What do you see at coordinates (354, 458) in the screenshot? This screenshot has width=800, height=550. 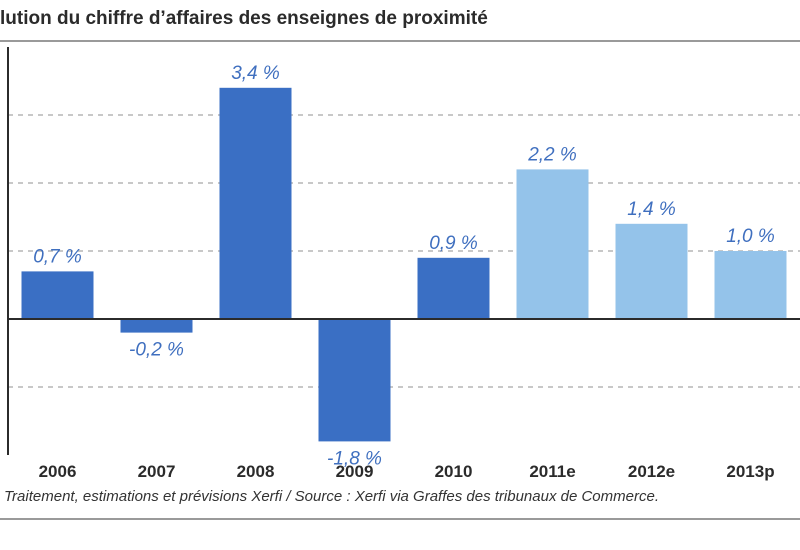 I see `value-label: -1,8 %` at bounding box center [354, 458].